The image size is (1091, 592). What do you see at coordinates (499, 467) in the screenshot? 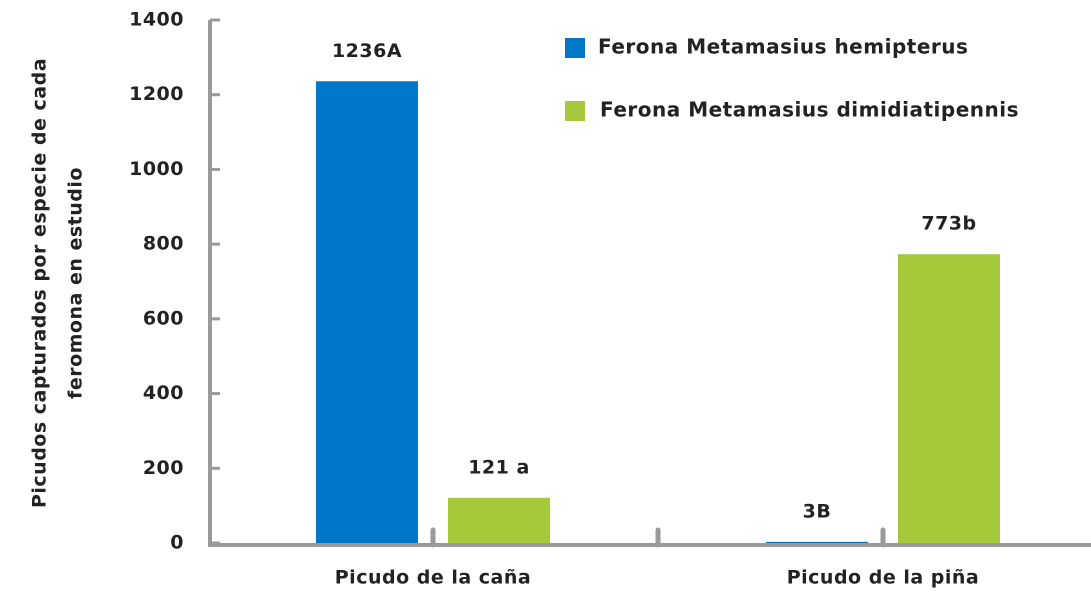
I see `data-label: 121 a` at bounding box center [499, 467].